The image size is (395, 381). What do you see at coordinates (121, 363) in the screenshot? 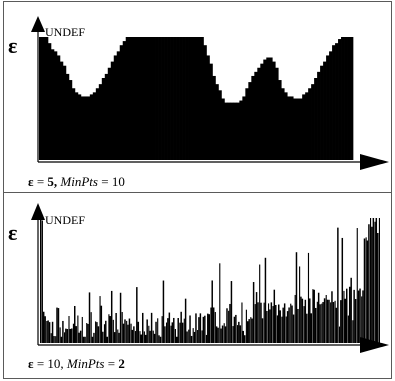
I see `plot-2-caption-minpts-value: 2` at bounding box center [121, 363].